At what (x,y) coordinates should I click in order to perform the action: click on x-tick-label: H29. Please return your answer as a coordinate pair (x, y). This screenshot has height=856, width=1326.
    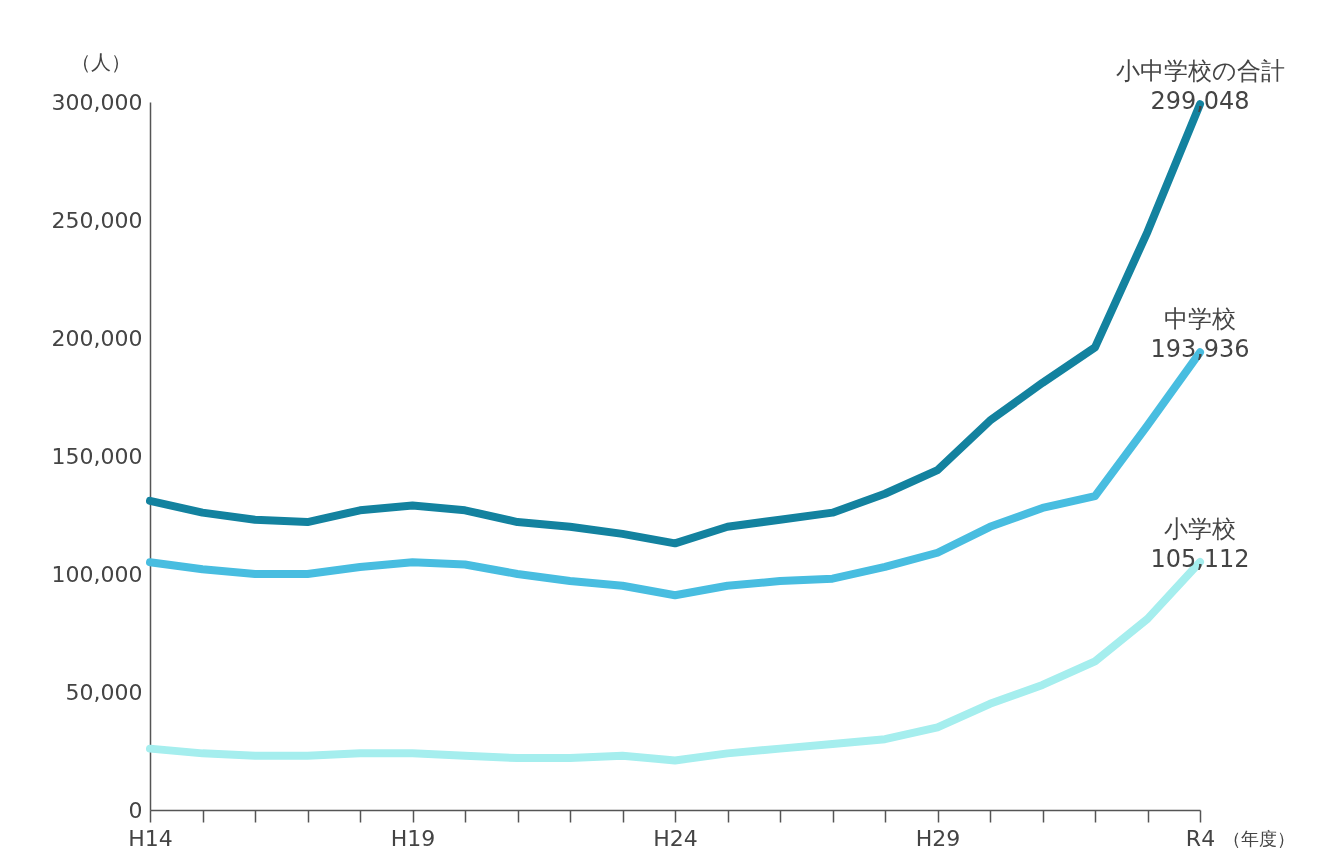
    Looking at the image, I should click on (938, 838).